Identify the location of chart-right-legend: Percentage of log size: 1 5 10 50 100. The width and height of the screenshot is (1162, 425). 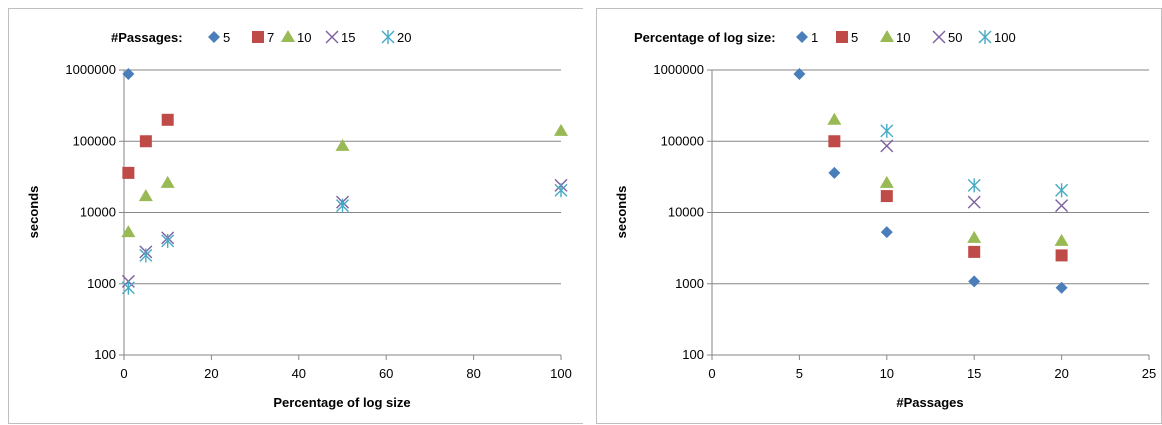
(825, 37).